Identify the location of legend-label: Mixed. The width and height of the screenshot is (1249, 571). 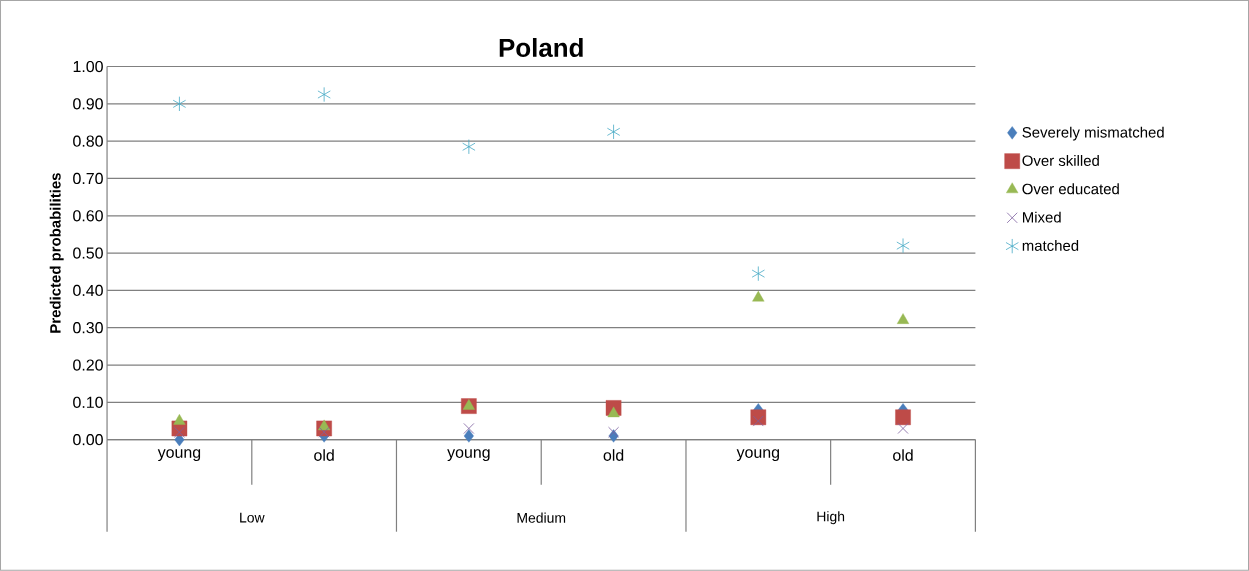
(1041, 217).